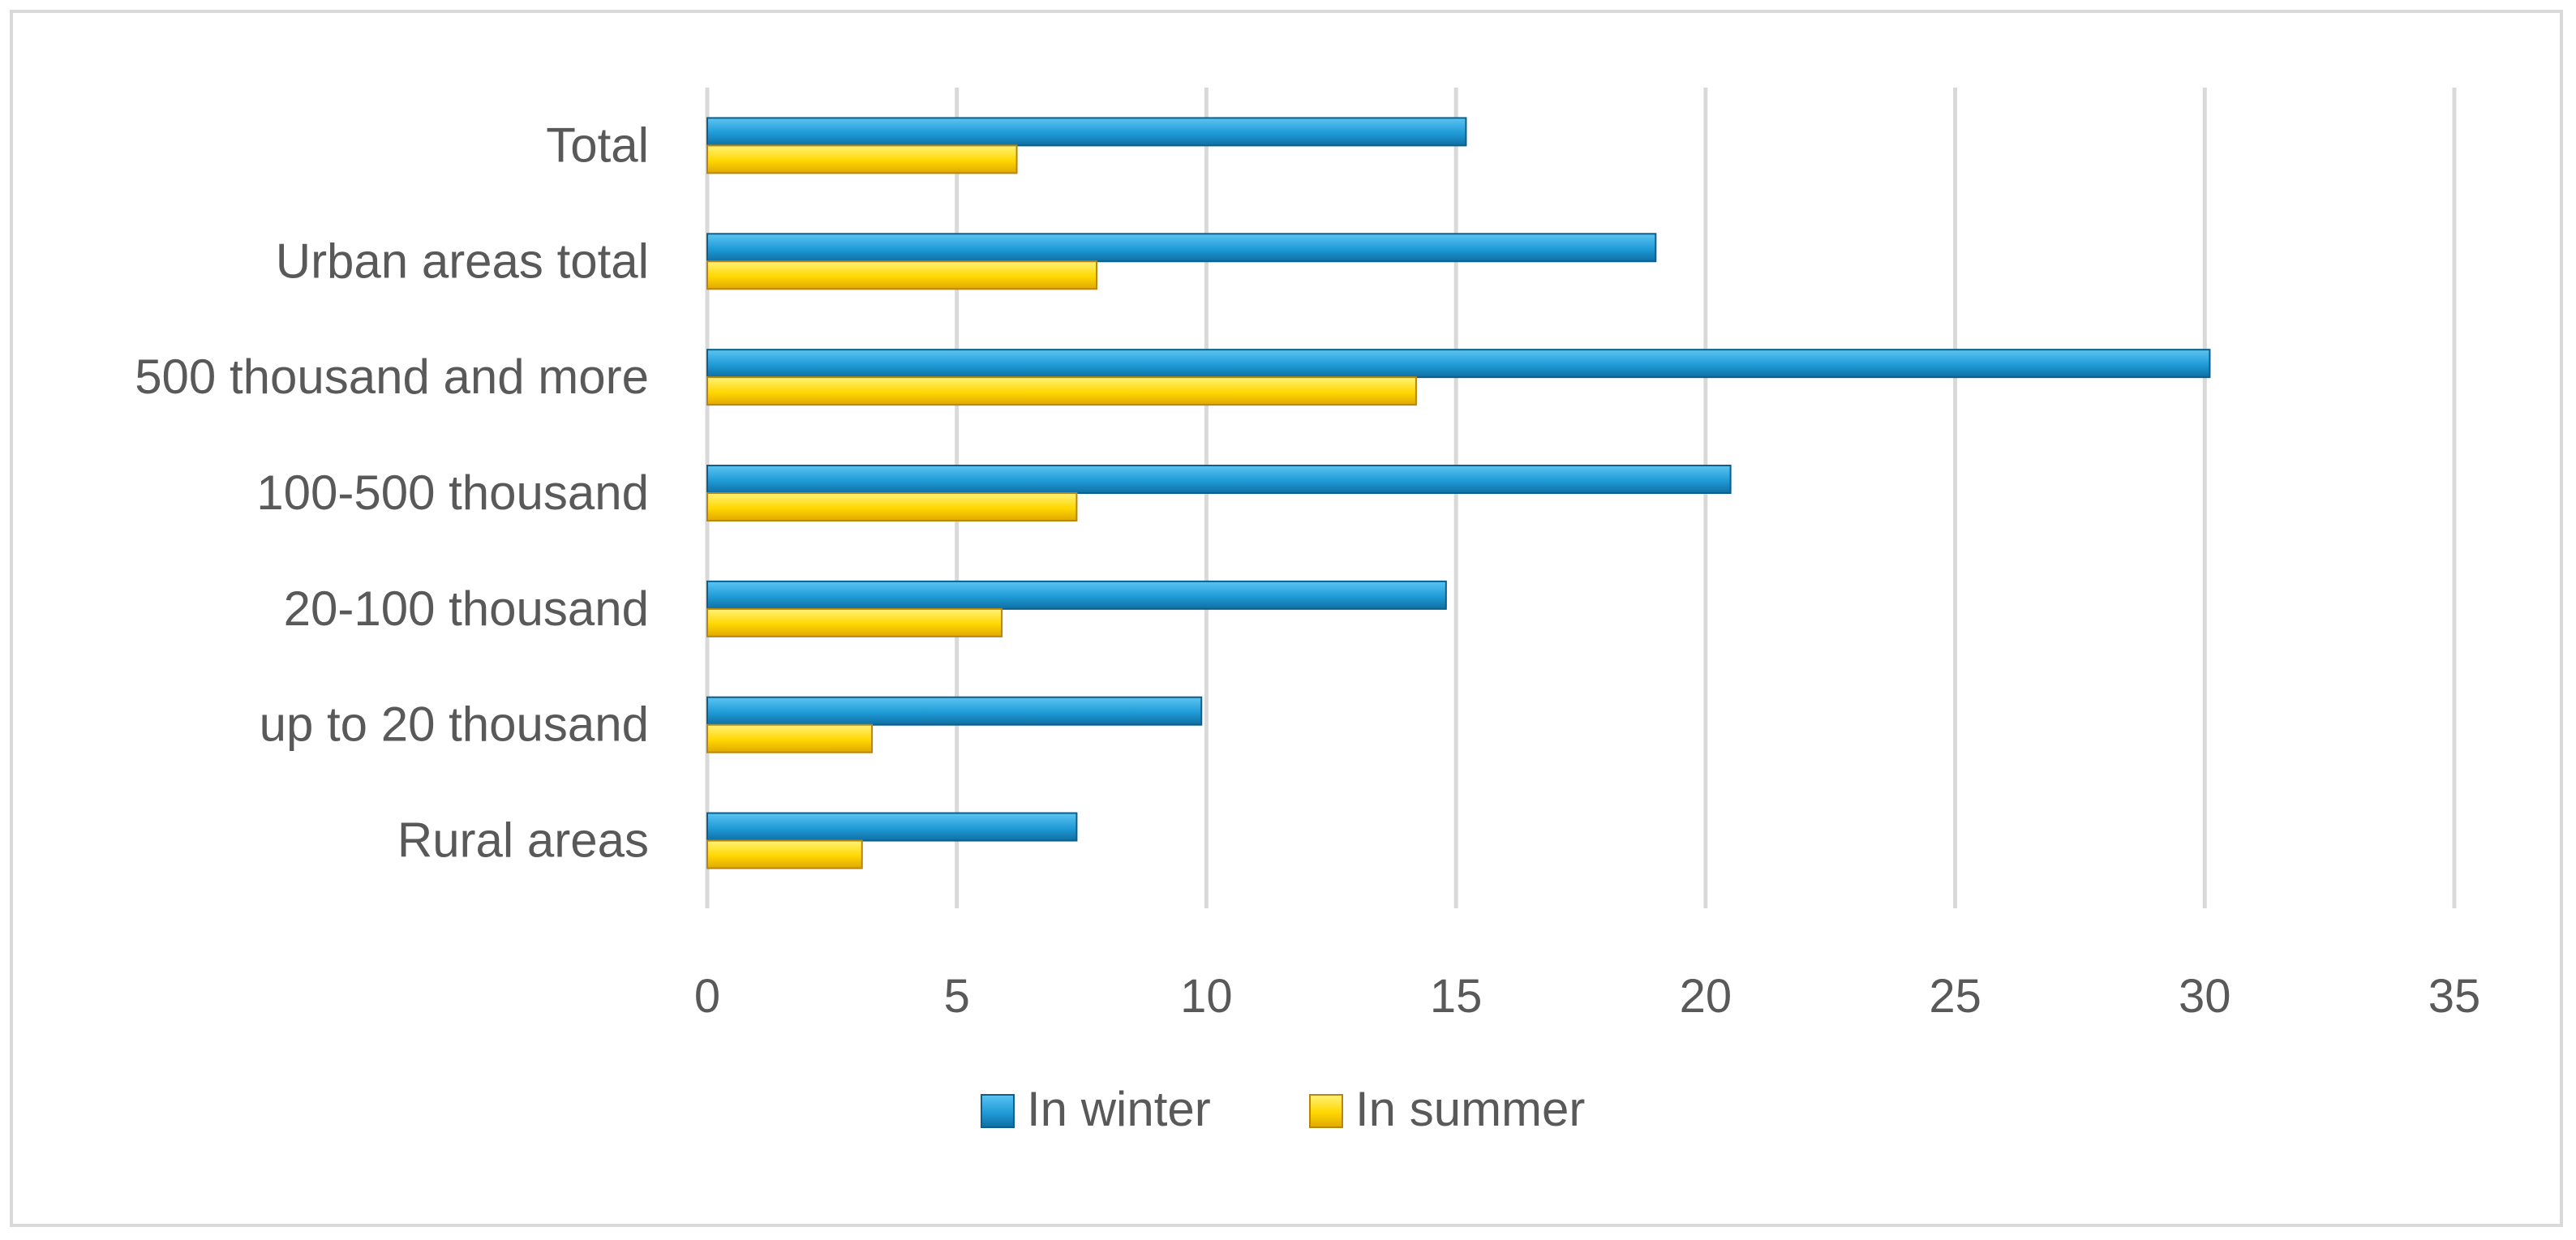  Describe the element at coordinates (1119, 1109) in the screenshot. I see `legend-label-in-winter: In winter` at that location.